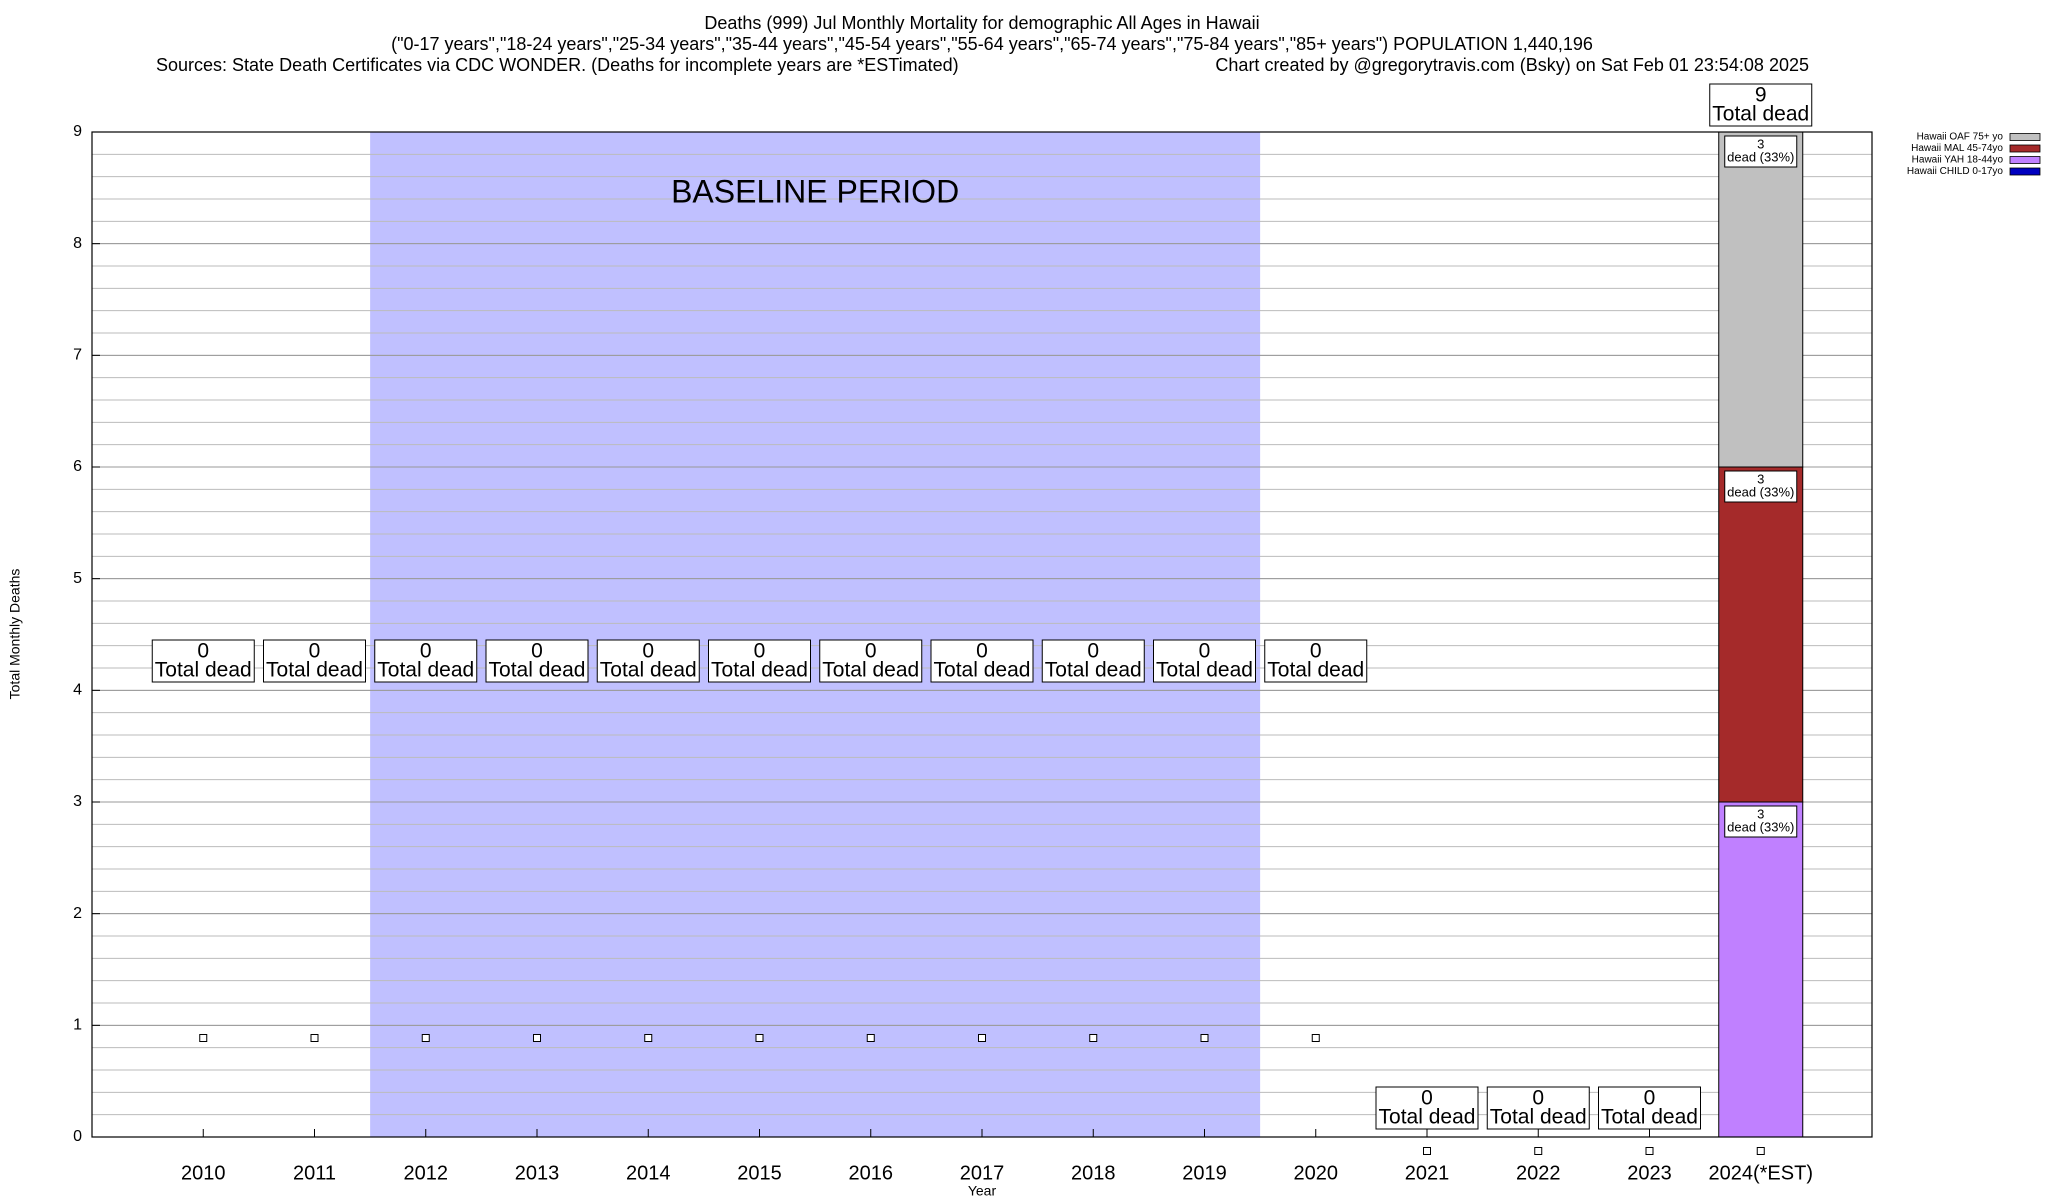  Describe the element at coordinates (77, 913) in the screenshot. I see `y-tick-label: 2` at that location.